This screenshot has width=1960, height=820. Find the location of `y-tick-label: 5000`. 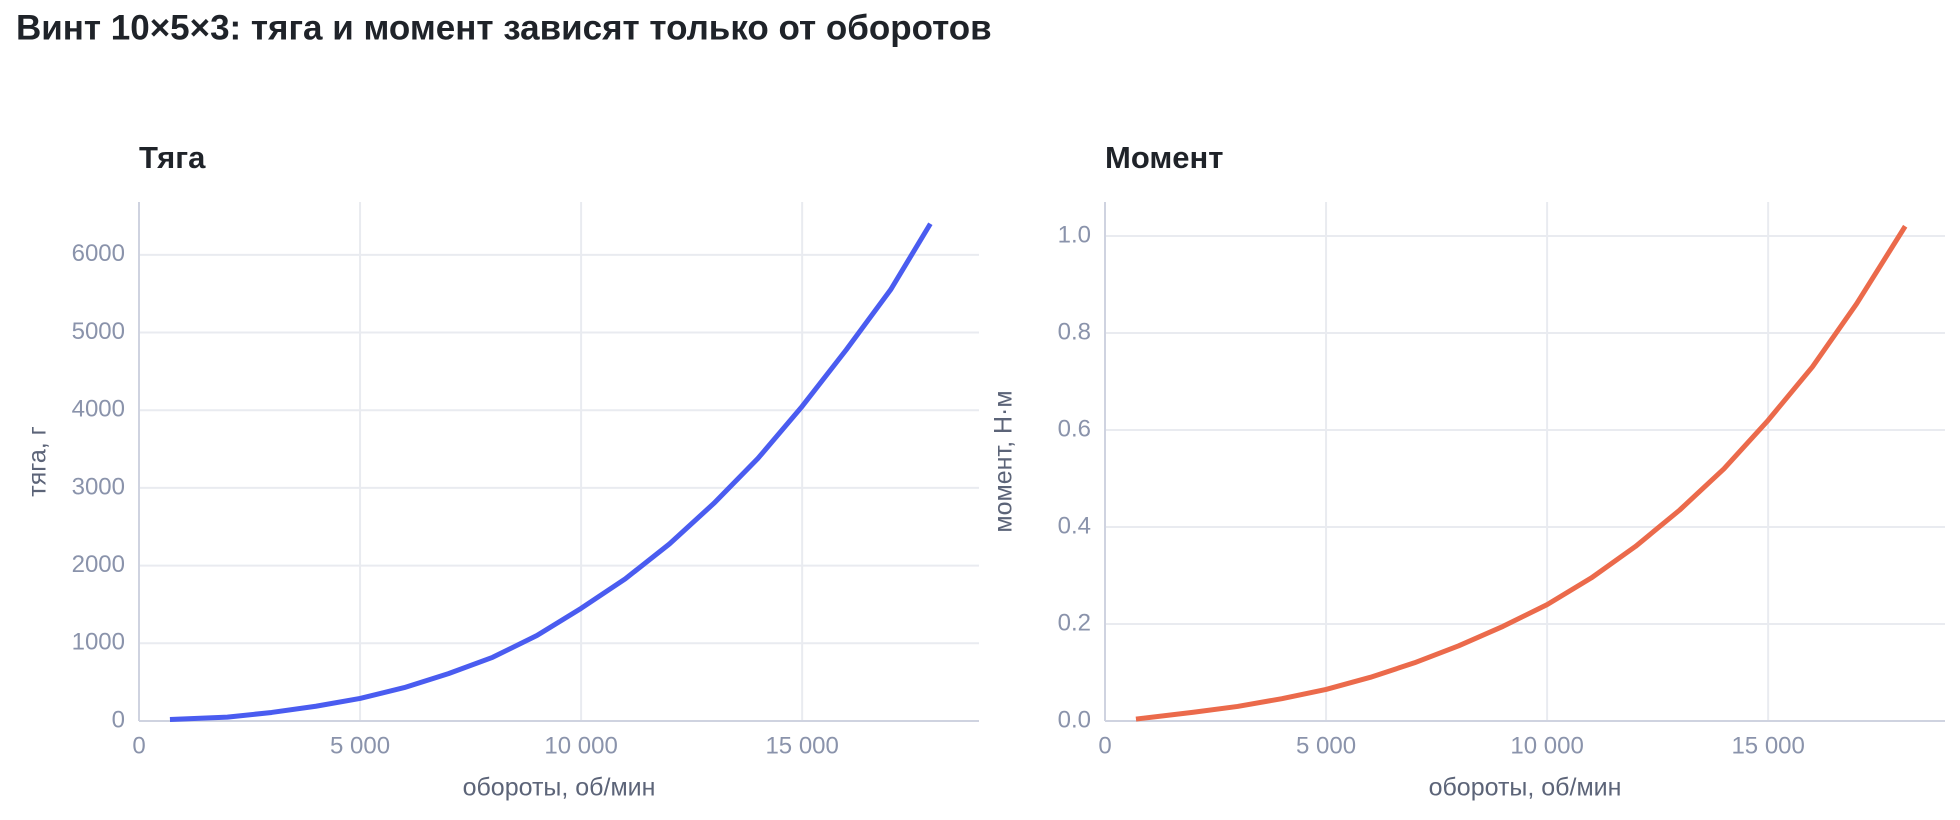

y-tick-label: 5000 is located at coordinates (98, 331).